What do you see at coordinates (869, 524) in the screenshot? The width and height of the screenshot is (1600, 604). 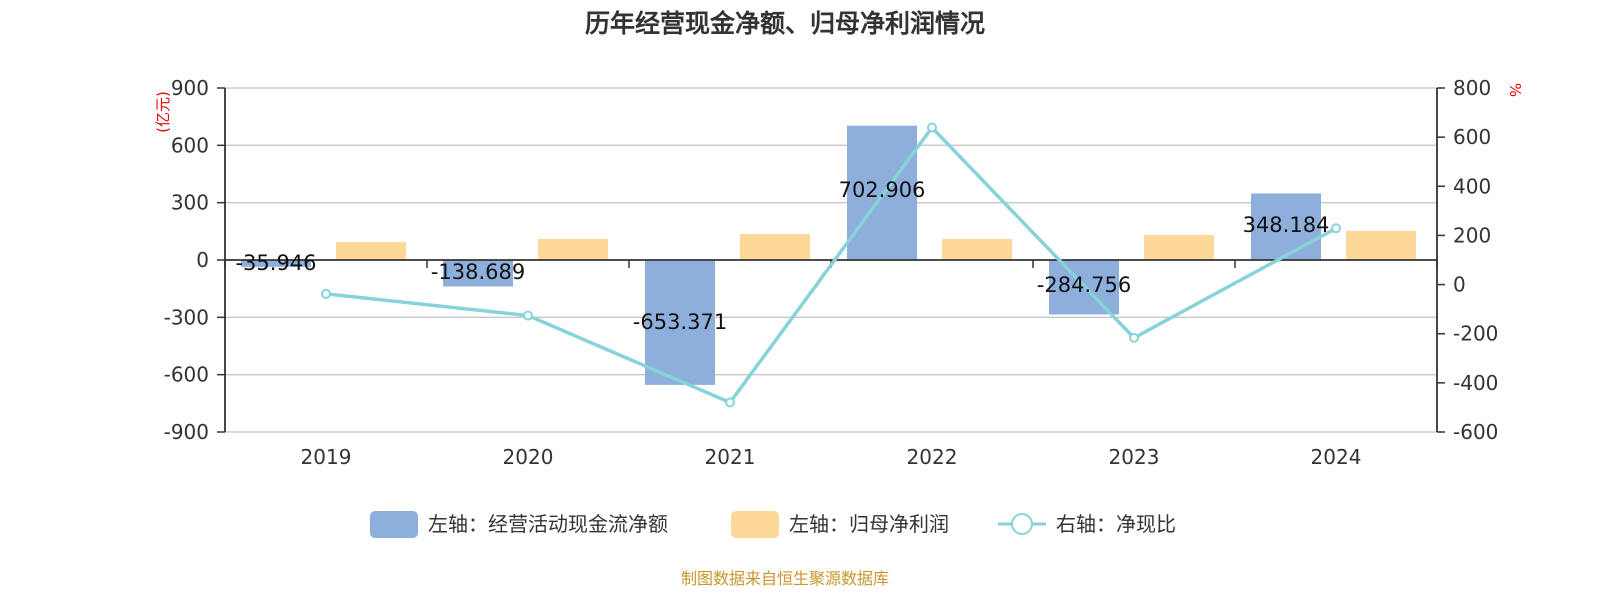 I see `legend-label-profit: 左轴：归母净利润` at bounding box center [869, 524].